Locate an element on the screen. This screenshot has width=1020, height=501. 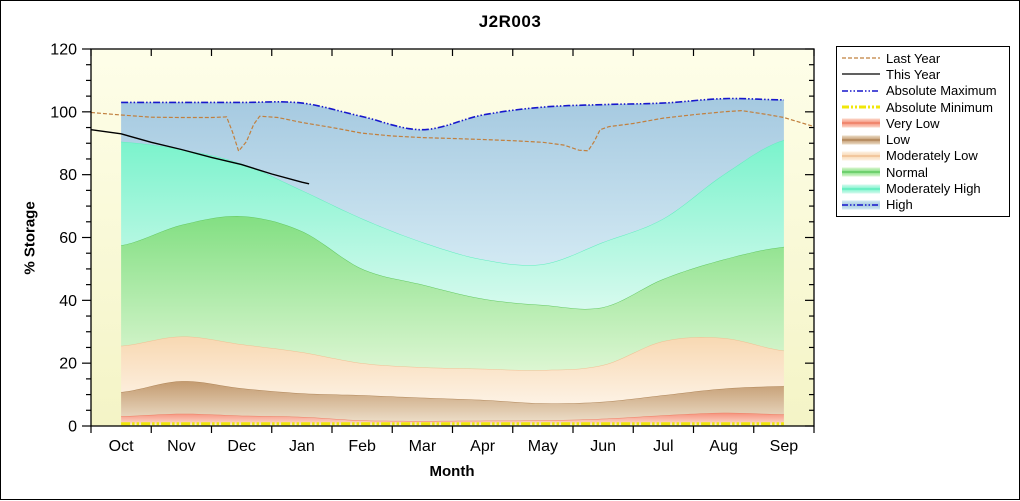
x-tick-labels: Oct Nov Dec Jan Feb Mar Apr May Jun Jul Aug Sep is located at coordinates (454, 446).